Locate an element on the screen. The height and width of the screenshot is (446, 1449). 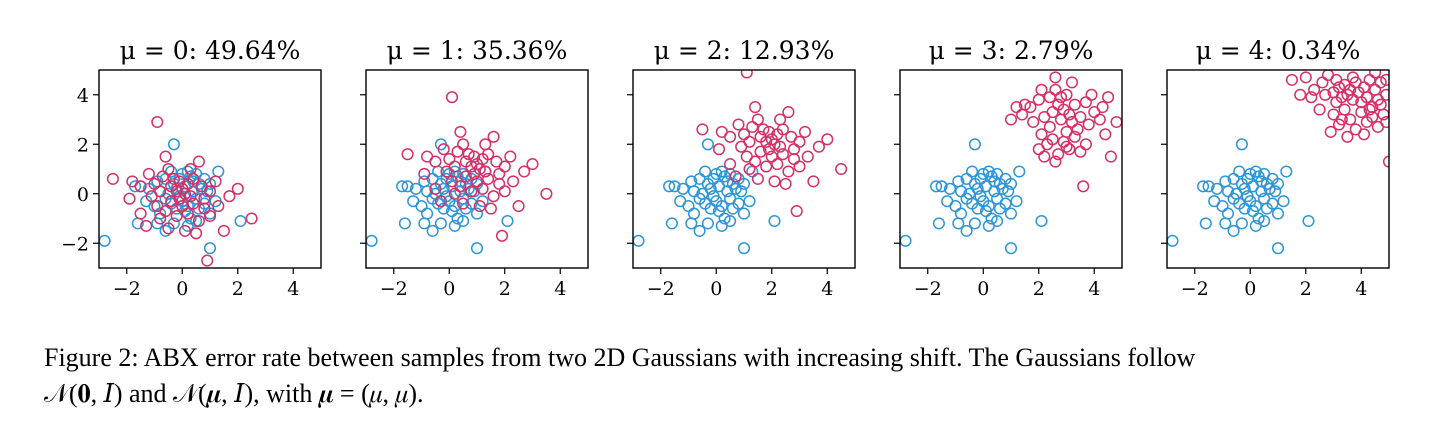
panel-title: μ = 4: 0.34% is located at coordinates (1278, 50).